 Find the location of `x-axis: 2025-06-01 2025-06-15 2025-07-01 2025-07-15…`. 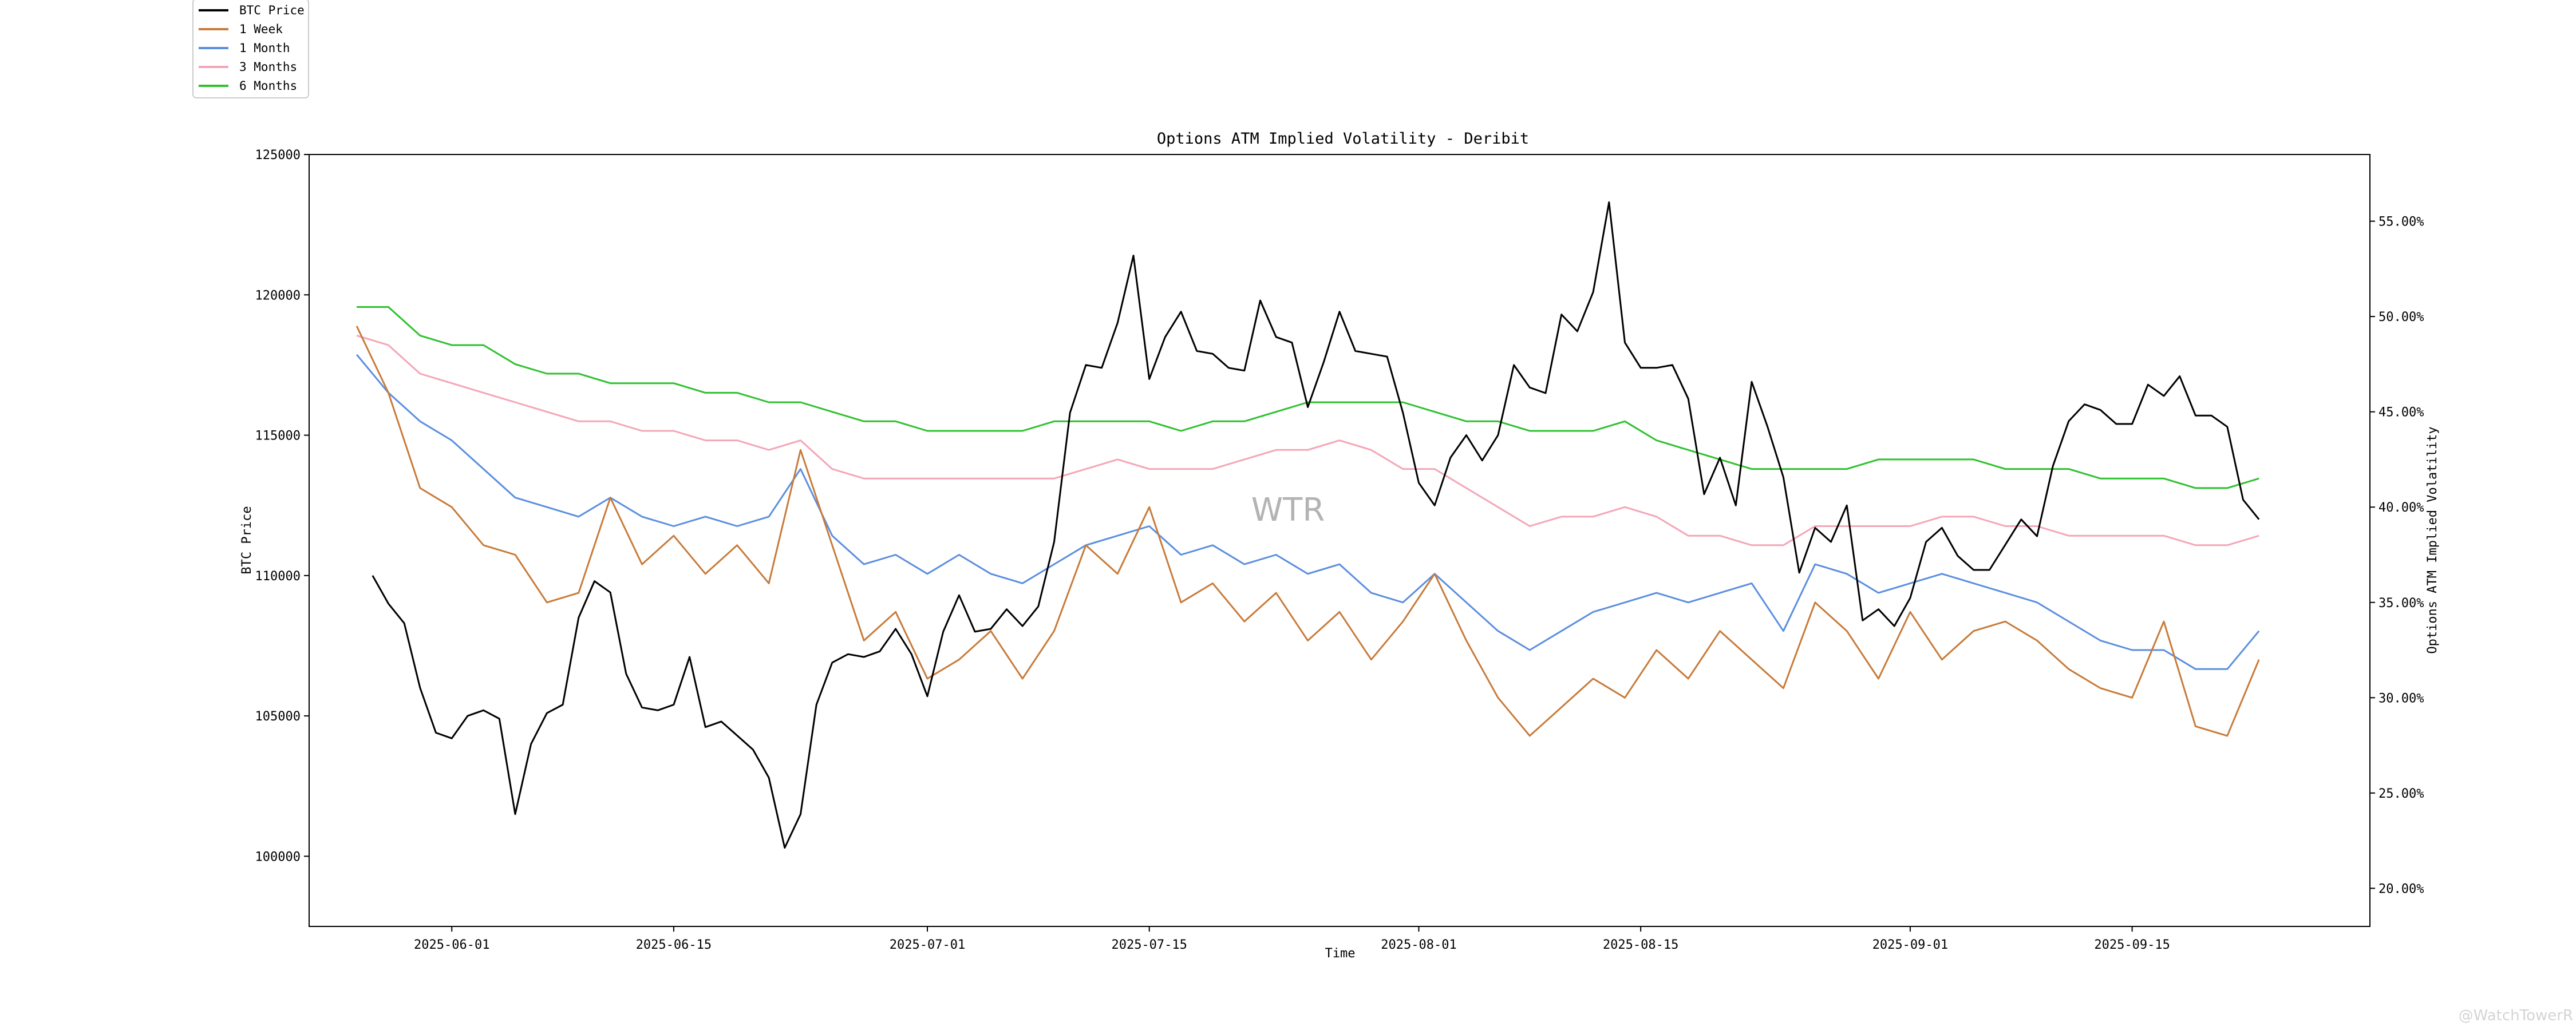

x-axis: 2025-06-01 2025-06-15 2025-07-01 2025-07-15… is located at coordinates (1292, 939).